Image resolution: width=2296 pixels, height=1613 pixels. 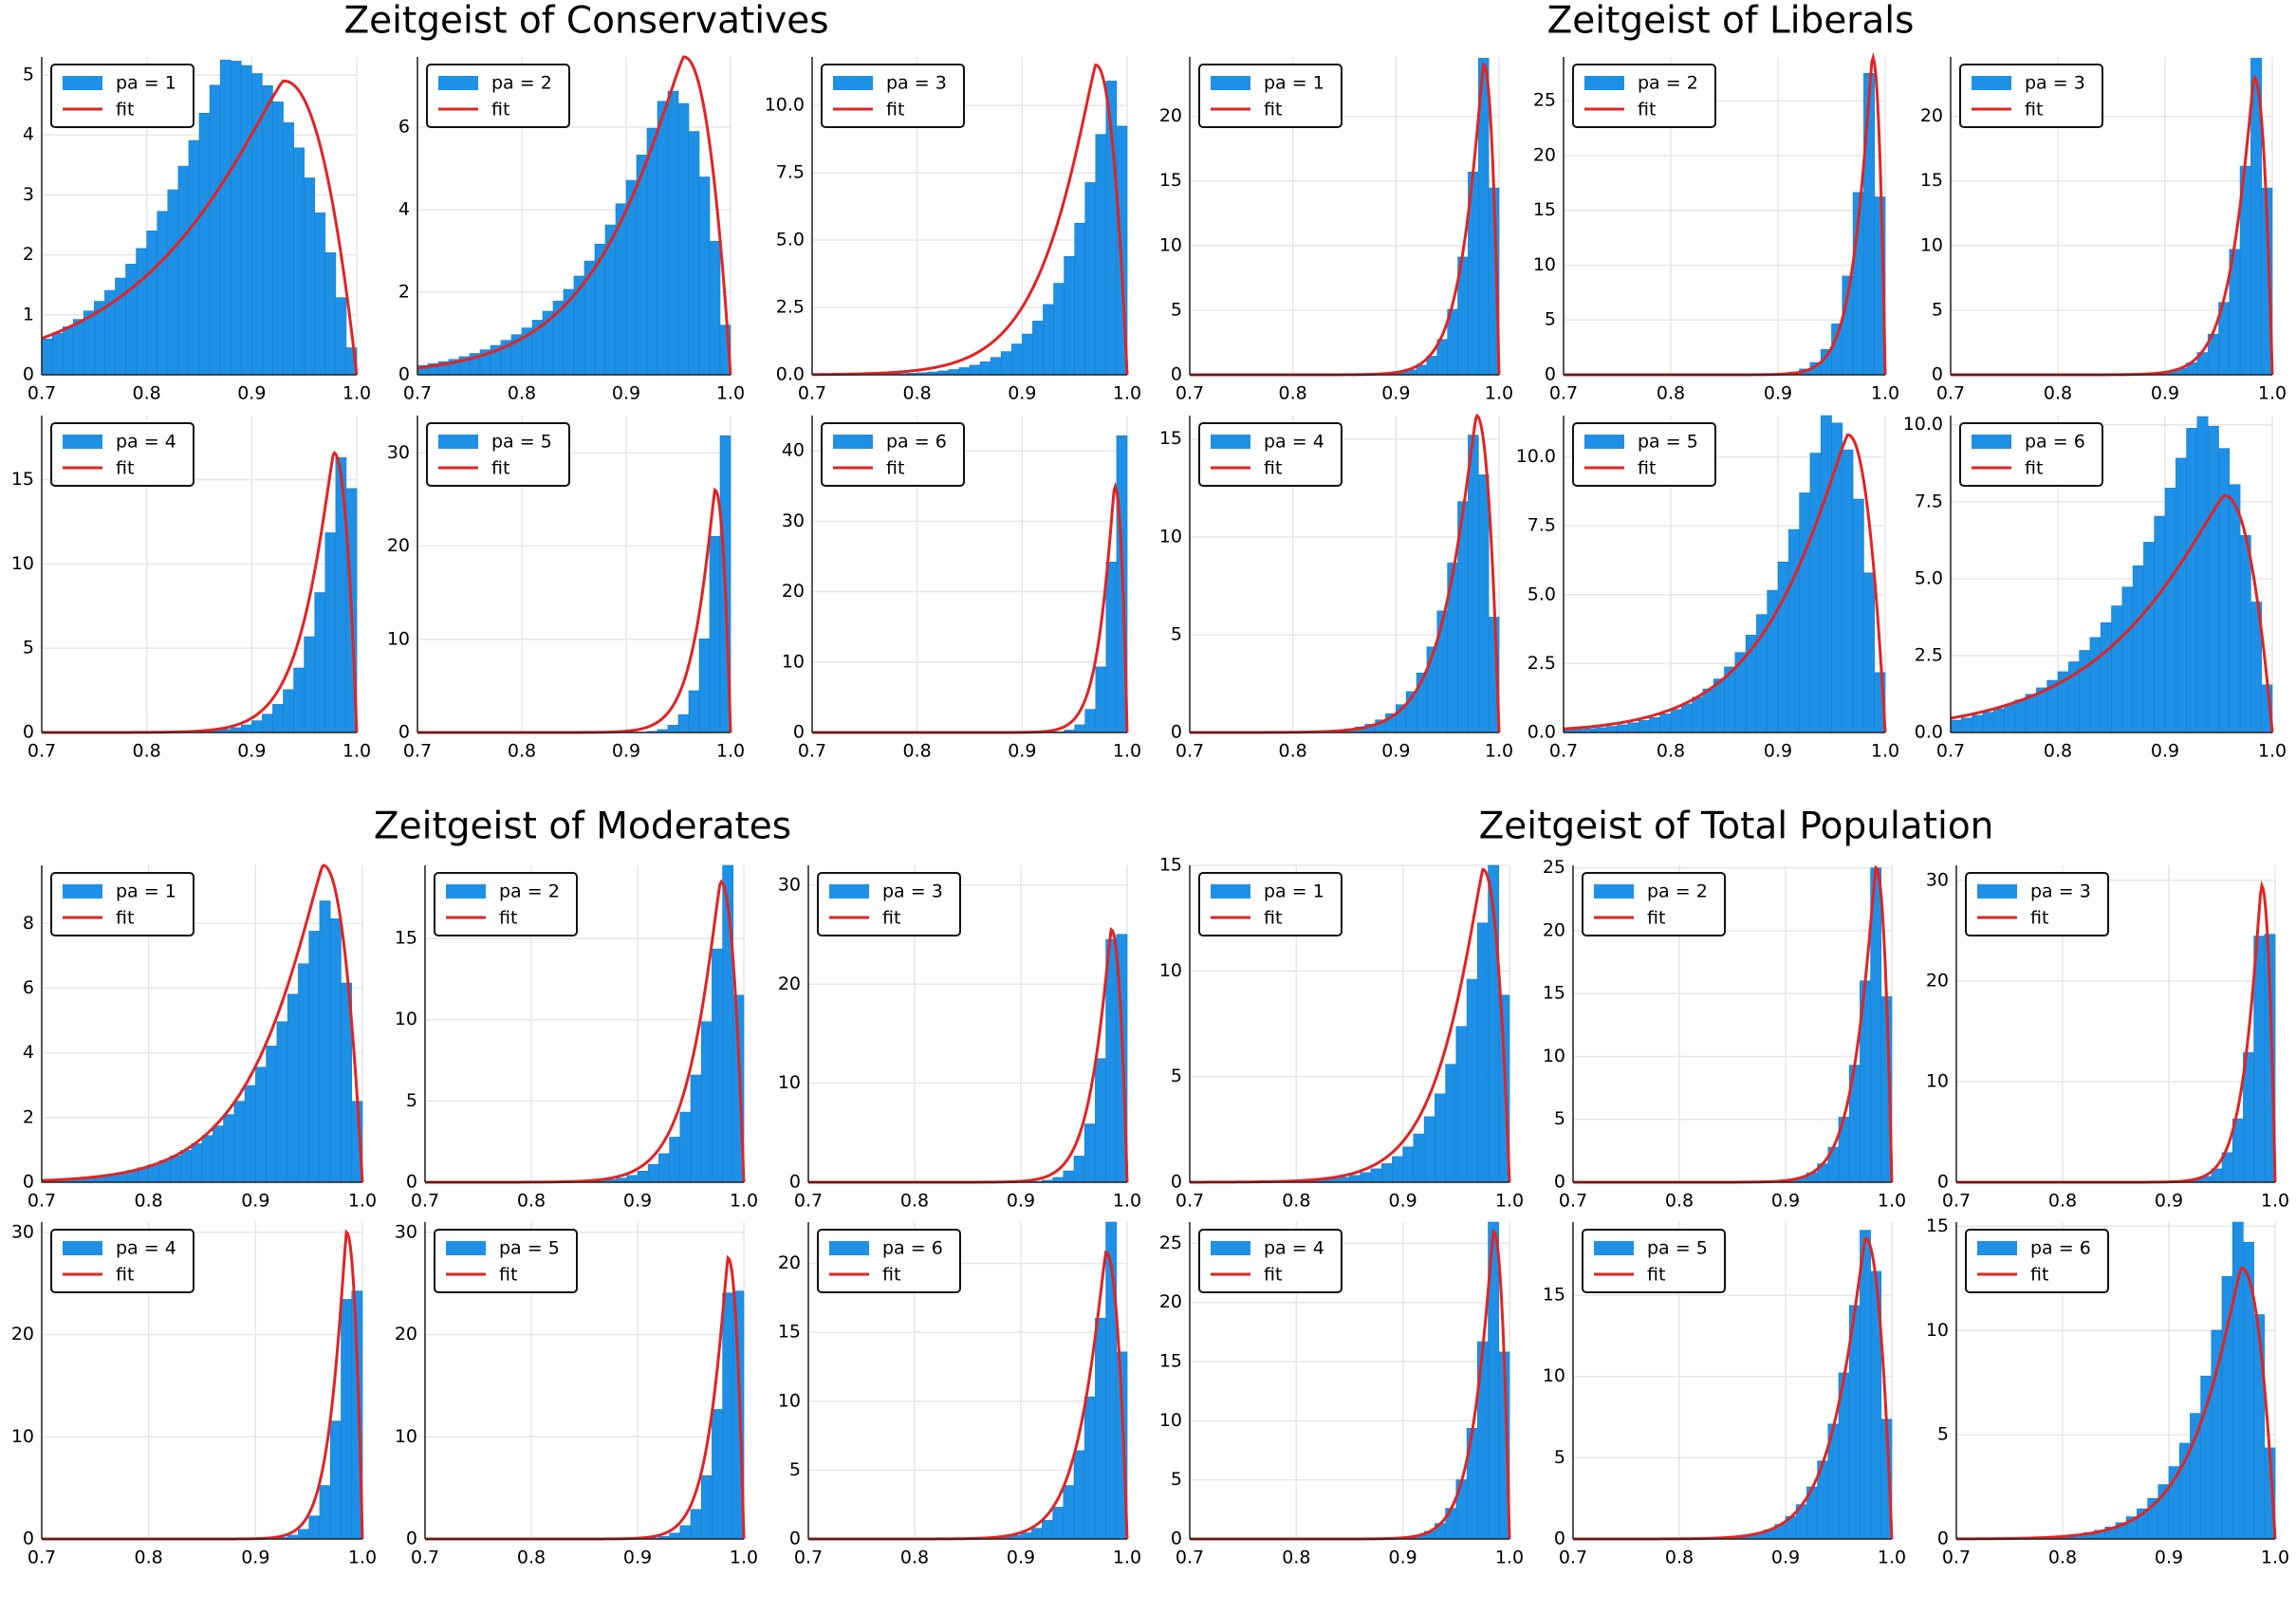 I want to click on y-tick-label: 5, so click(x=411, y=1100).